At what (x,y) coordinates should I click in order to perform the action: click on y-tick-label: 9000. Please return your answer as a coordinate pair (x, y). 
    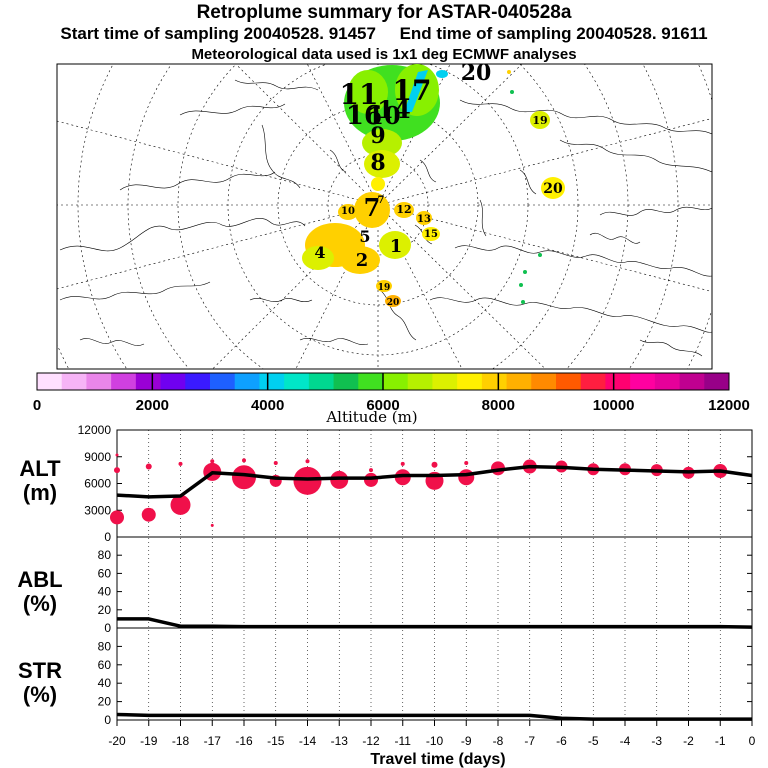
    Looking at the image, I should click on (97, 457).